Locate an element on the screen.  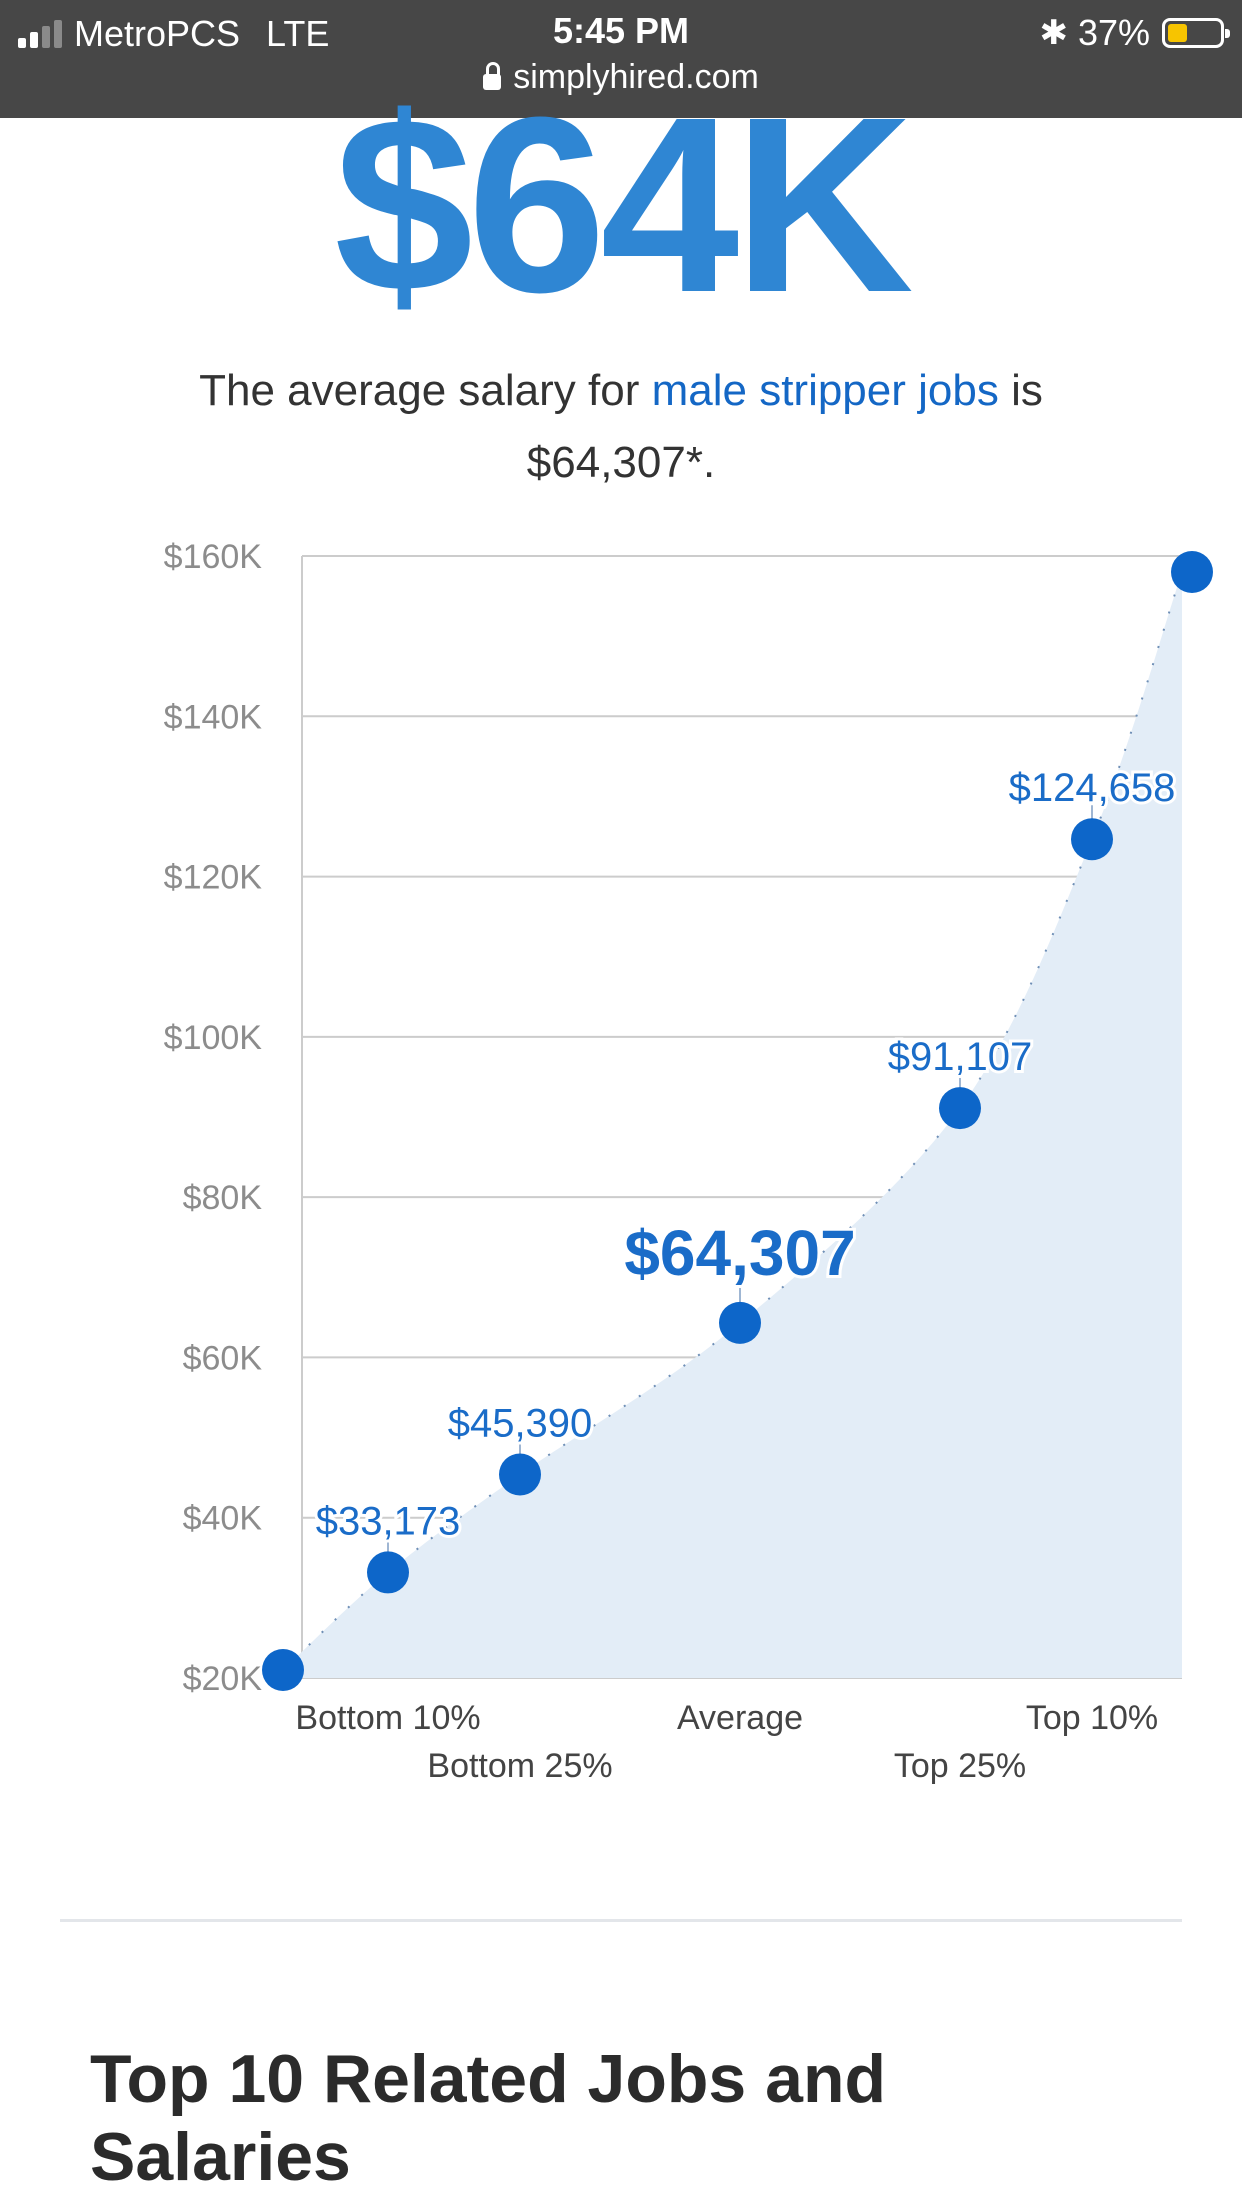
start-point is located at coordinates (283, 1669).